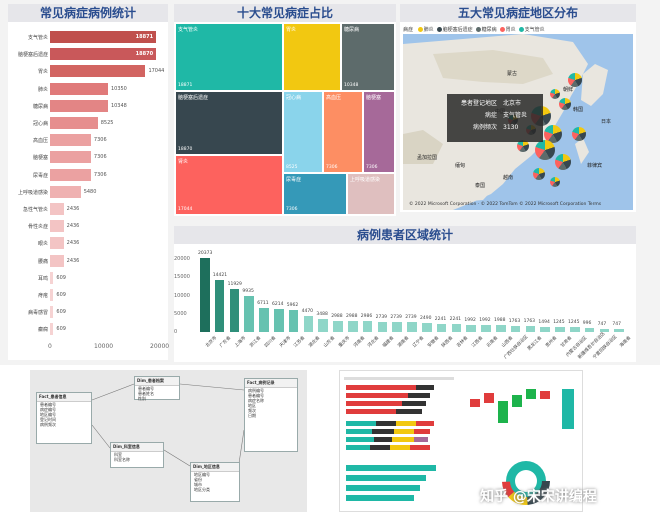 This screenshot has height=524, width=660. I want to click on bar-row: 冠心病 8525, so click(88, 123).